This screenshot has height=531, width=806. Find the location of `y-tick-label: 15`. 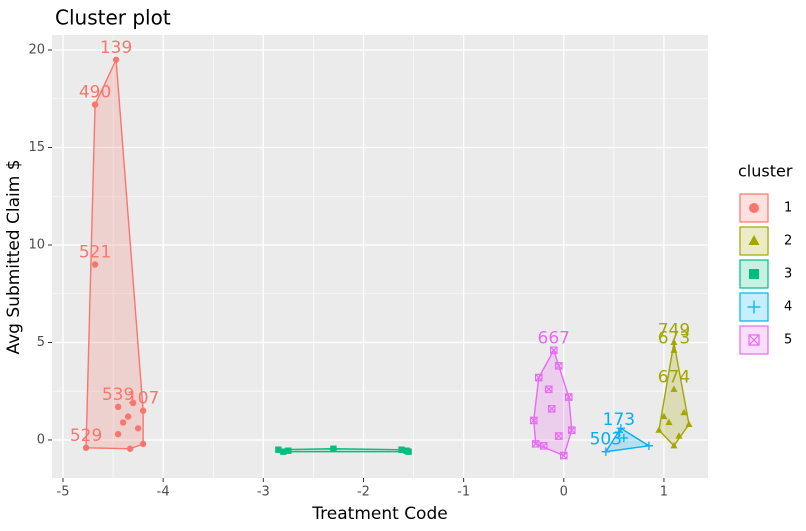

y-tick-label: 15 is located at coordinates (36, 147).